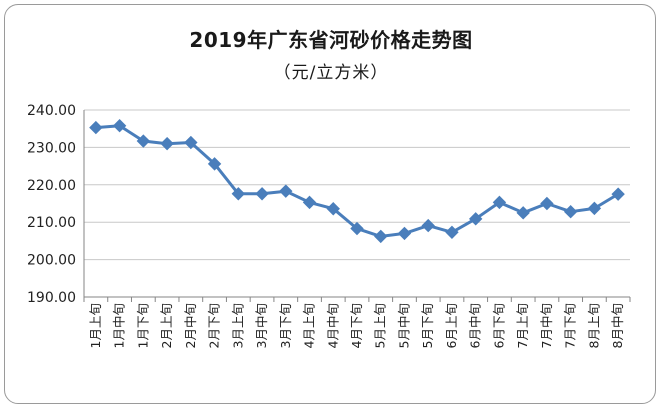 The image size is (662, 409). What do you see at coordinates (498, 325) in the screenshot?
I see `x-tick-label: 6月下旬` at bounding box center [498, 325].